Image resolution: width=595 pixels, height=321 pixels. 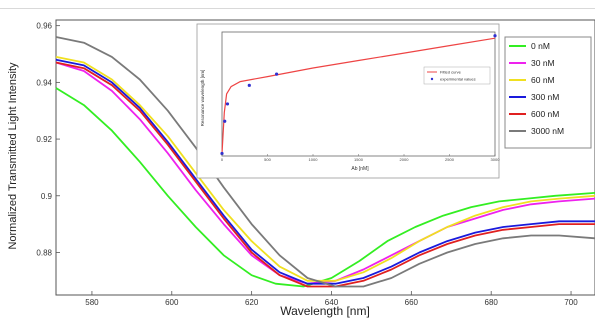 What do you see at coordinates (47, 196) in the screenshot?
I see `y-tick-label: 0.9` at bounding box center [47, 196].